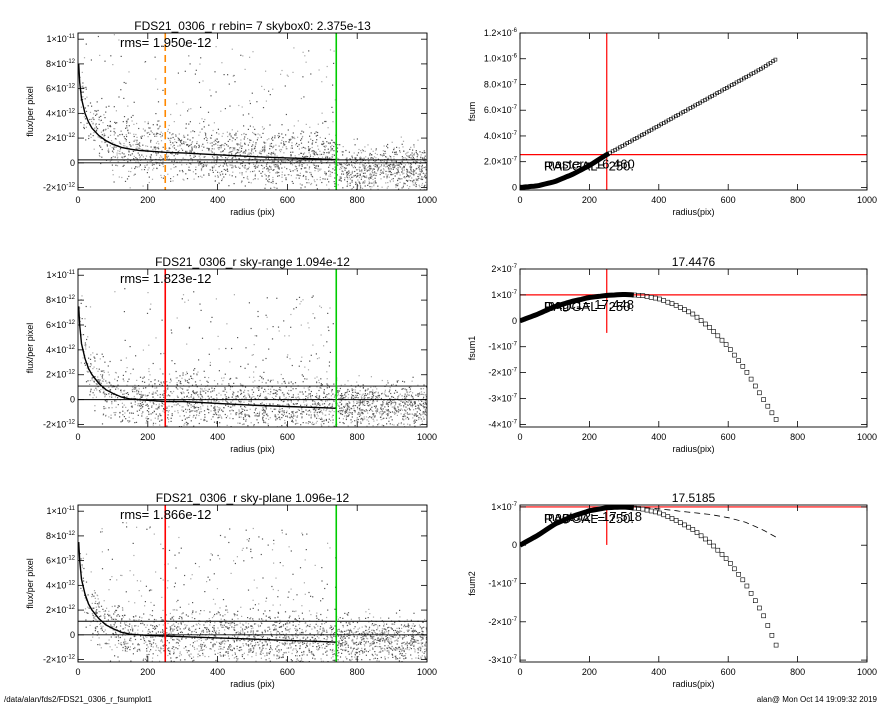 The width and height of the screenshot is (885, 708). I want to click on x-tick-label: 1000, so click(867, 200).